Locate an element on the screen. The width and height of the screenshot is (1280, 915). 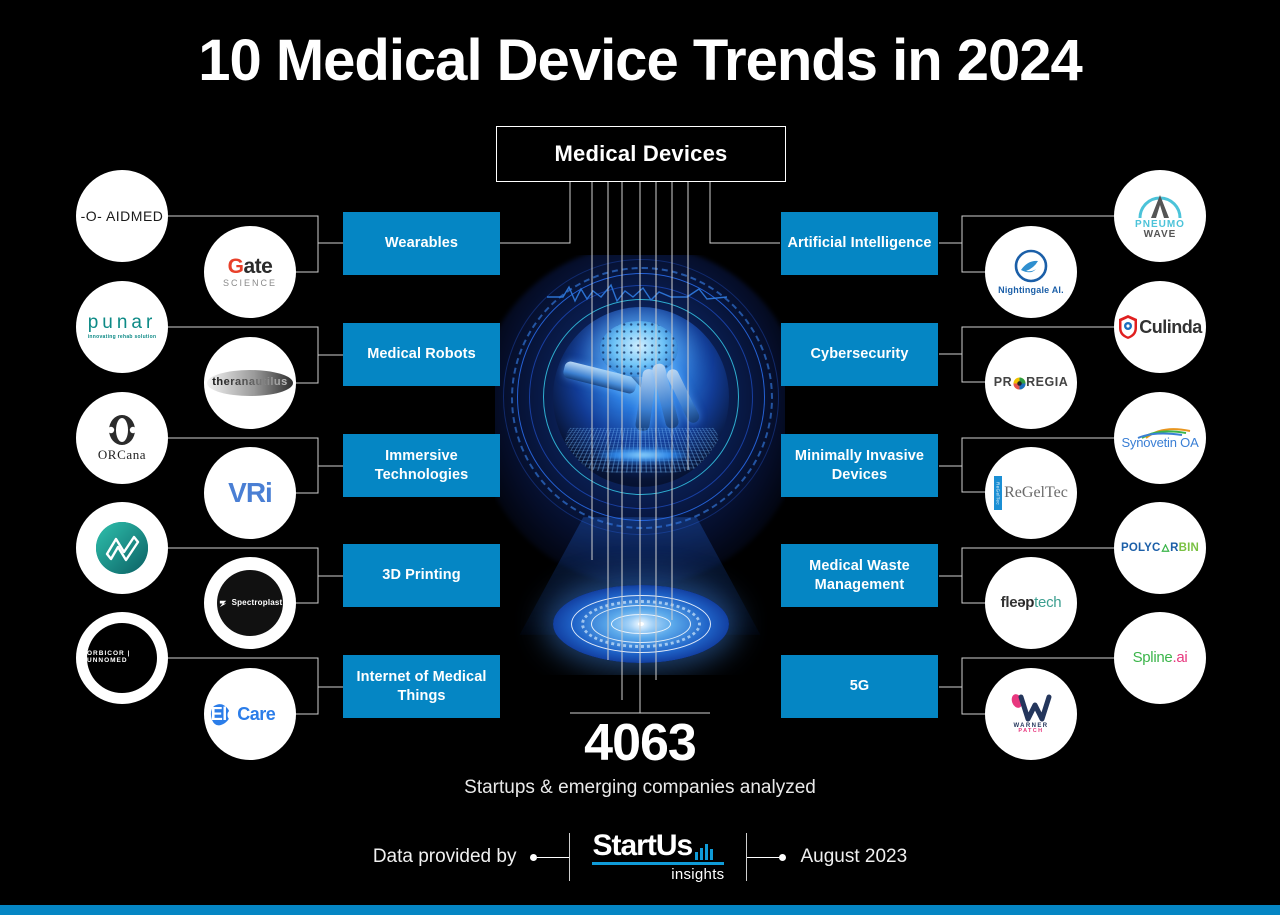
logo-nightingale-ai: Nightingale AI. is located at coordinates (1031, 272).